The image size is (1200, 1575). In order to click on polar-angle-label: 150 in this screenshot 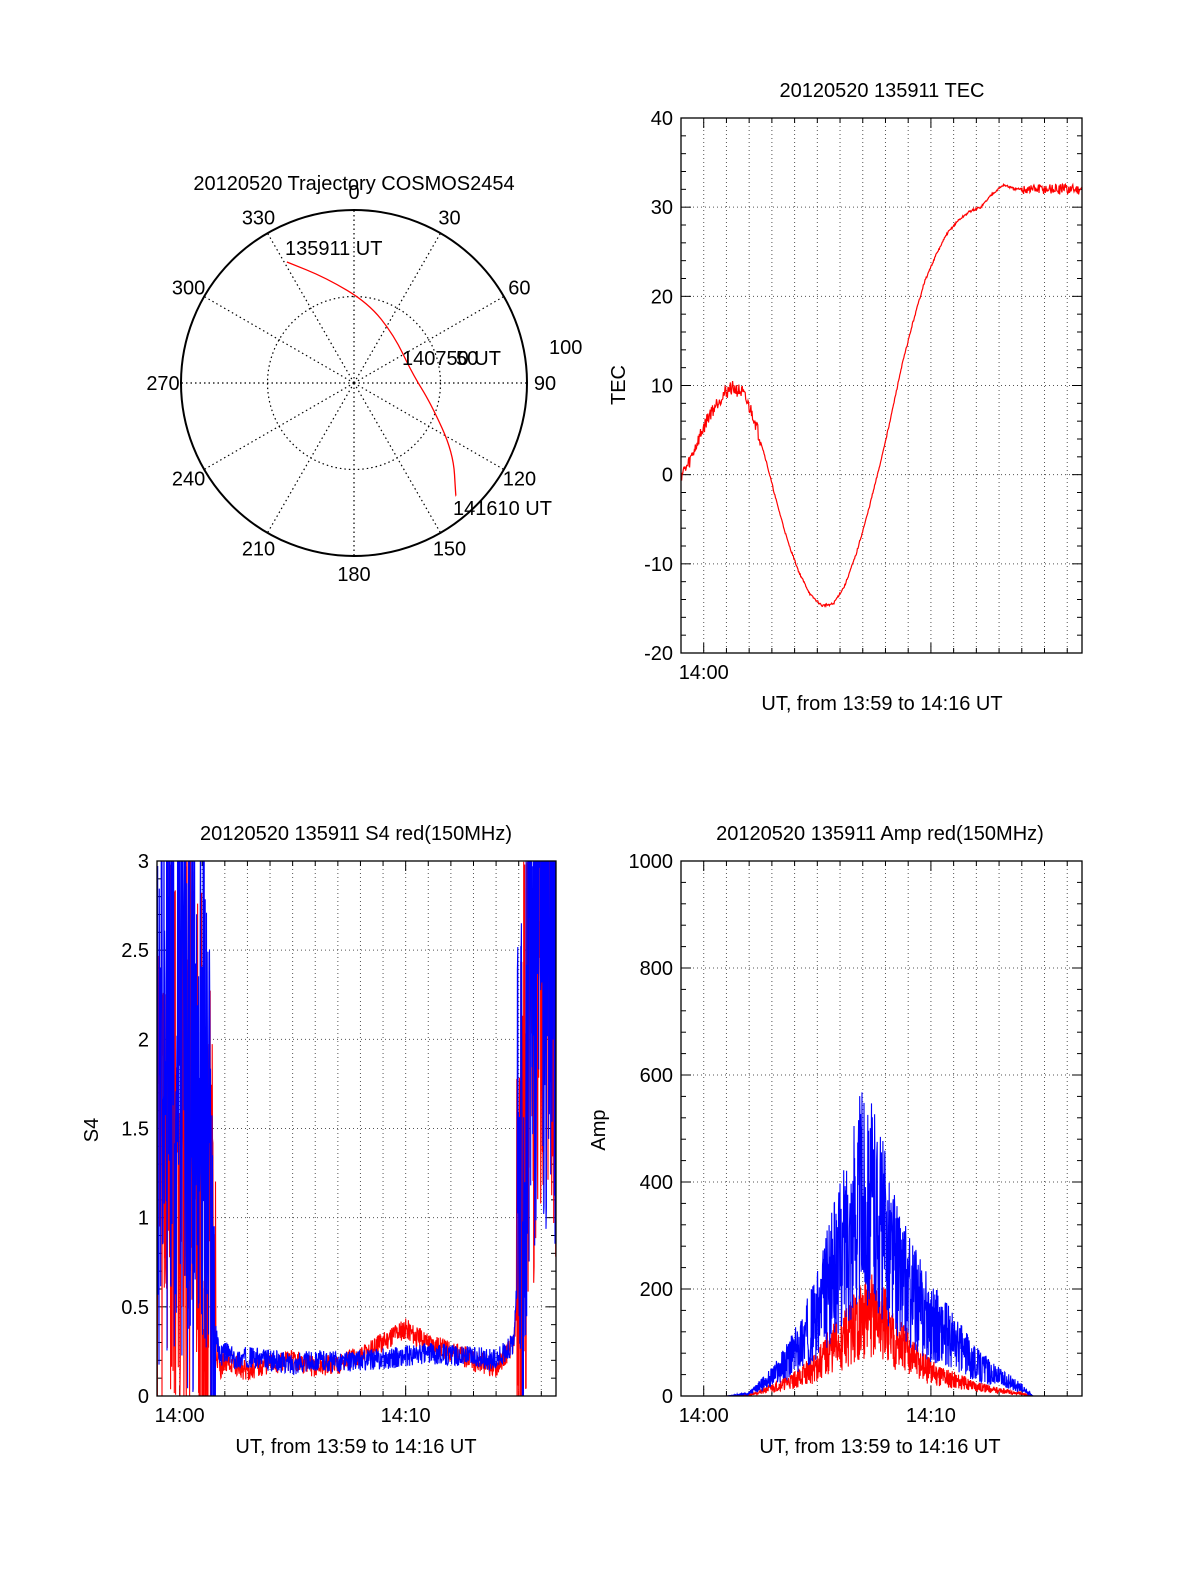, I will do `click(449, 549)`.